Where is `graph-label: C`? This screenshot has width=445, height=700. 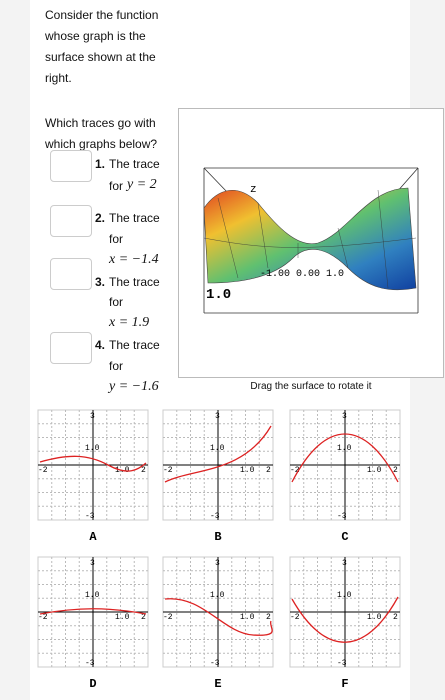
graph-label: C is located at coordinates (344, 537).